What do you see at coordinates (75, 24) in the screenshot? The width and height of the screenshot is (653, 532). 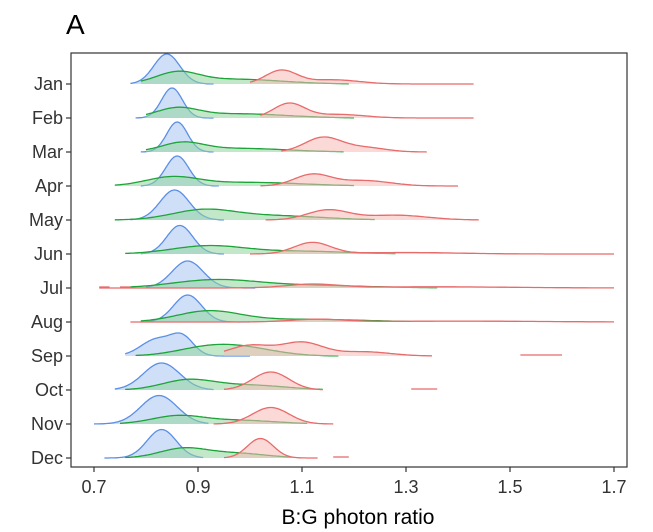 I see `panel-label: A` at bounding box center [75, 24].